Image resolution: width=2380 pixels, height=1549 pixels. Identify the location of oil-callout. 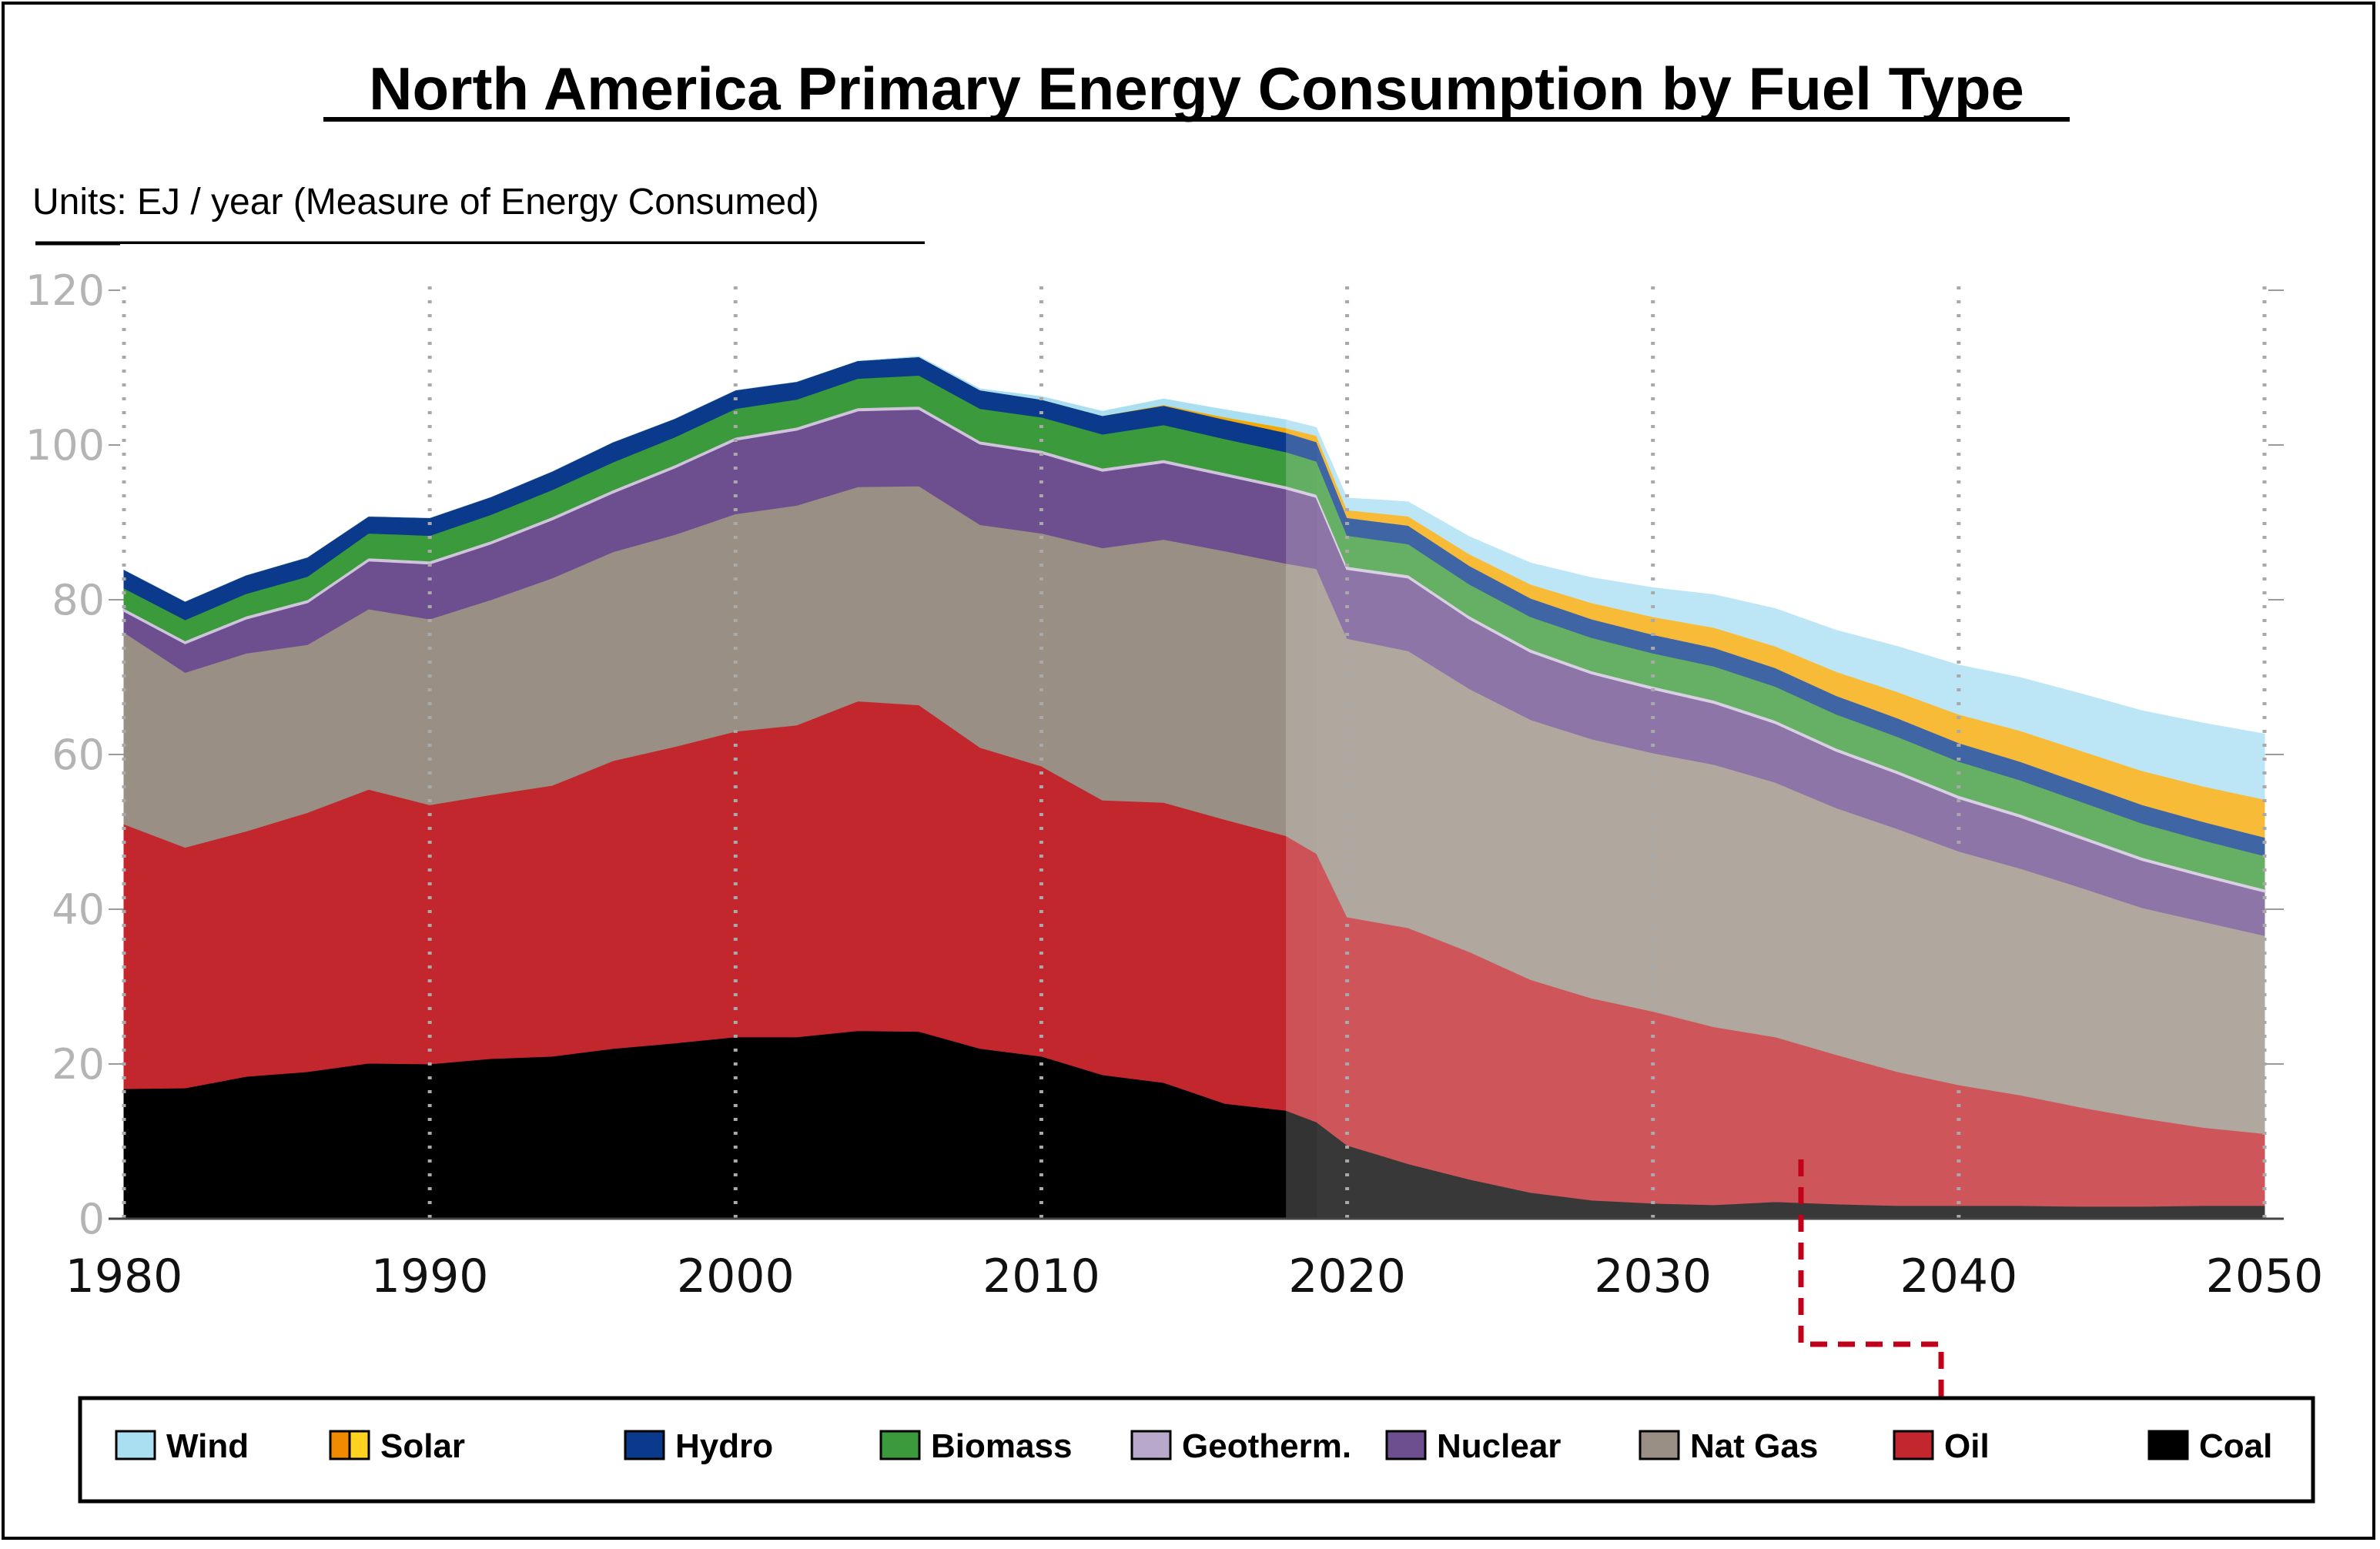
(1905, 1320).